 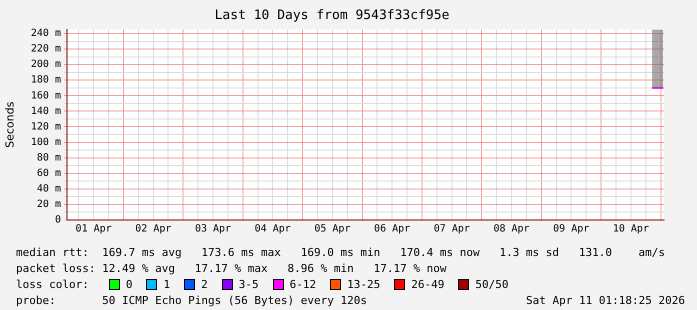 What do you see at coordinates (52, 284) in the screenshot?
I see `text: loss color:` at bounding box center [52, 284].